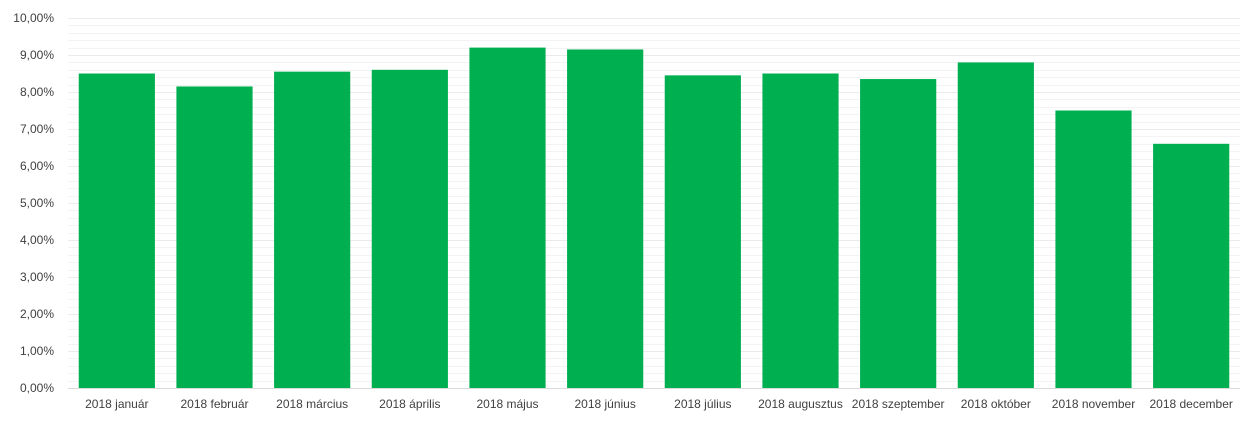 The width and height of the screenshot is (1250, 424). Describe the element at coordinates (37, 129) in the screenshot. I see `y-tick-label: 7,00%` at that location.